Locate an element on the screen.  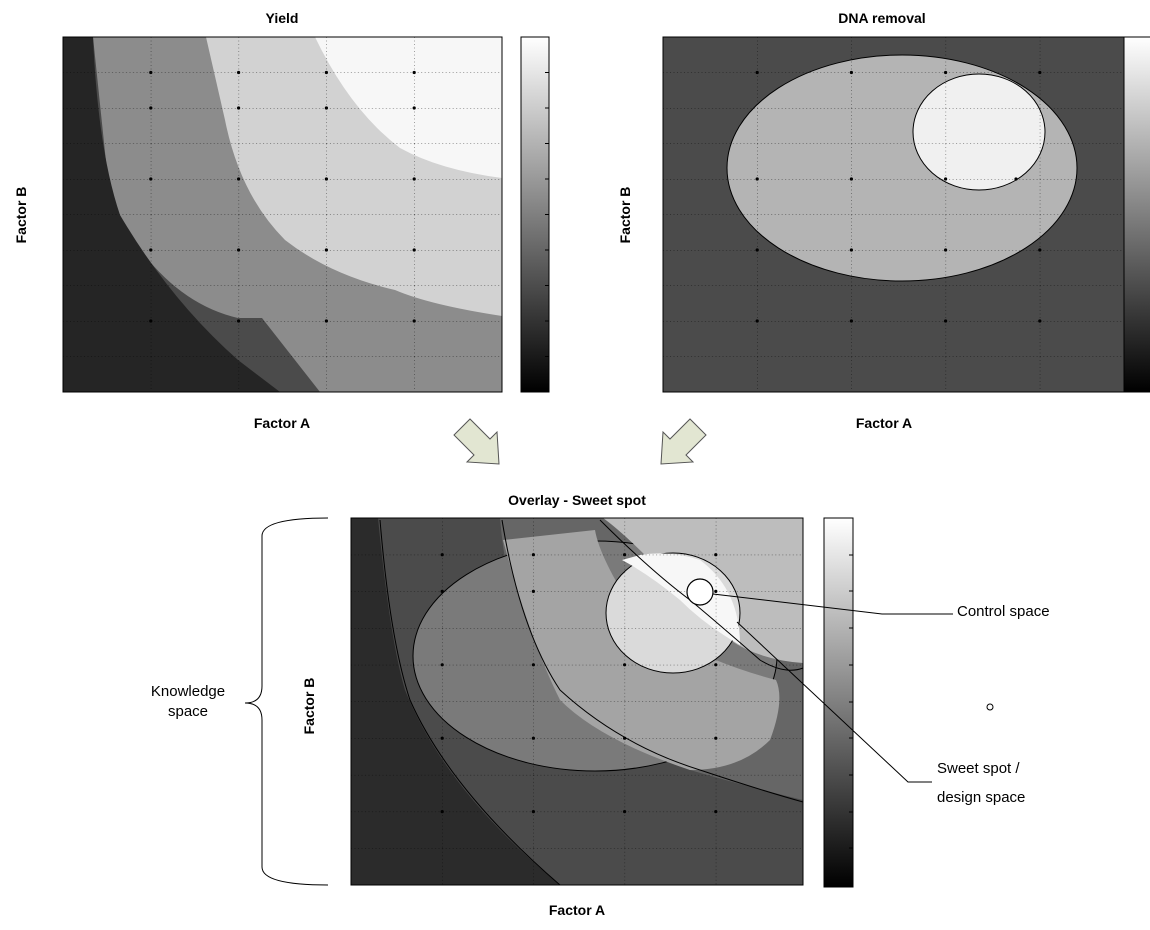
arrow-right-icon is located at coordinates (683, 441).